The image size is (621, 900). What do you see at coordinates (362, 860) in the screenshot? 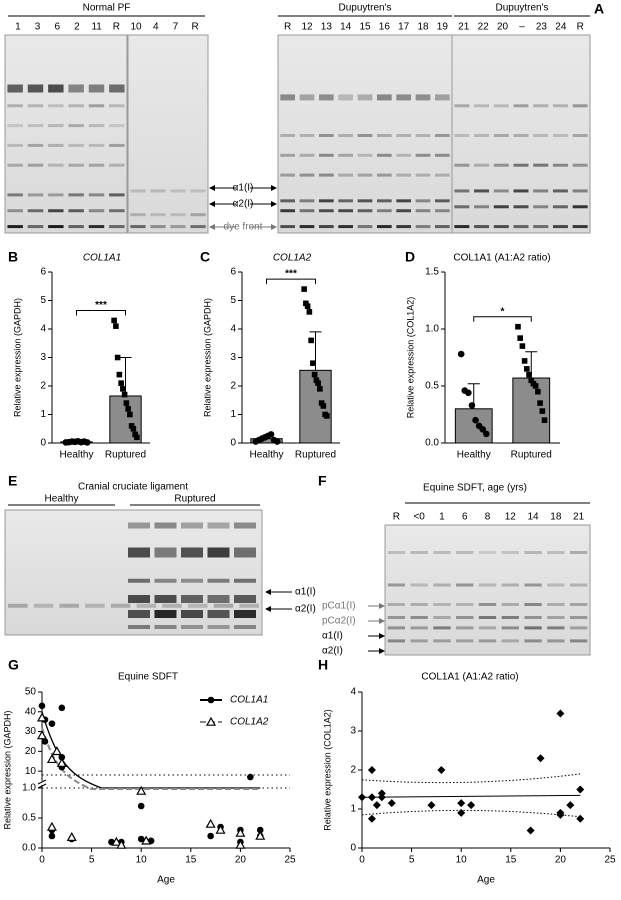
I see `x-tick-label: 0` at bounding box center [362, 860].